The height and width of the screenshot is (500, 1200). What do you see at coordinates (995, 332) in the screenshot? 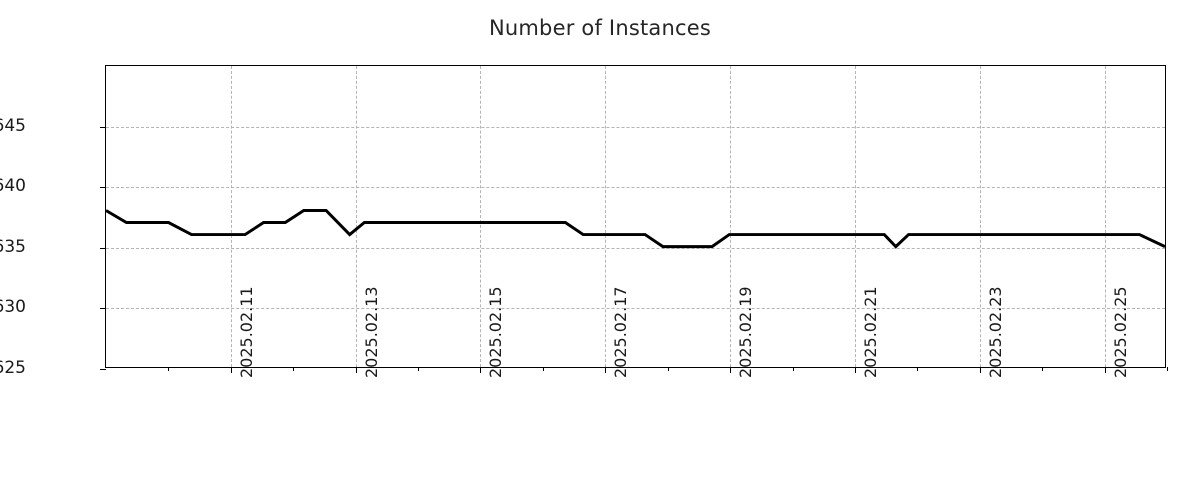
I see `x-tick-label: 2025.02.23` at bounding box center [995, 332].